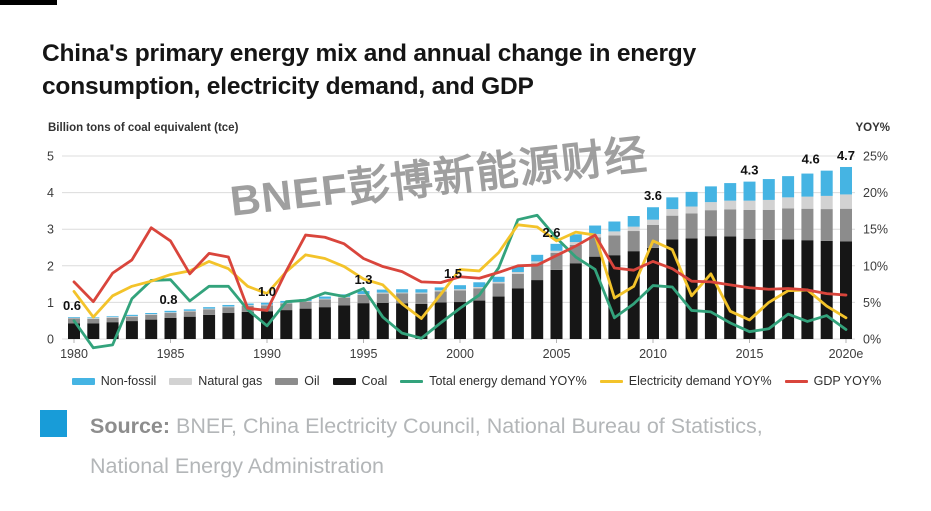  What do you see at coordinates (872, 303) in the screenshot?
I see `right-axis-tick-label: 5%` at bounding box center [872, 303].